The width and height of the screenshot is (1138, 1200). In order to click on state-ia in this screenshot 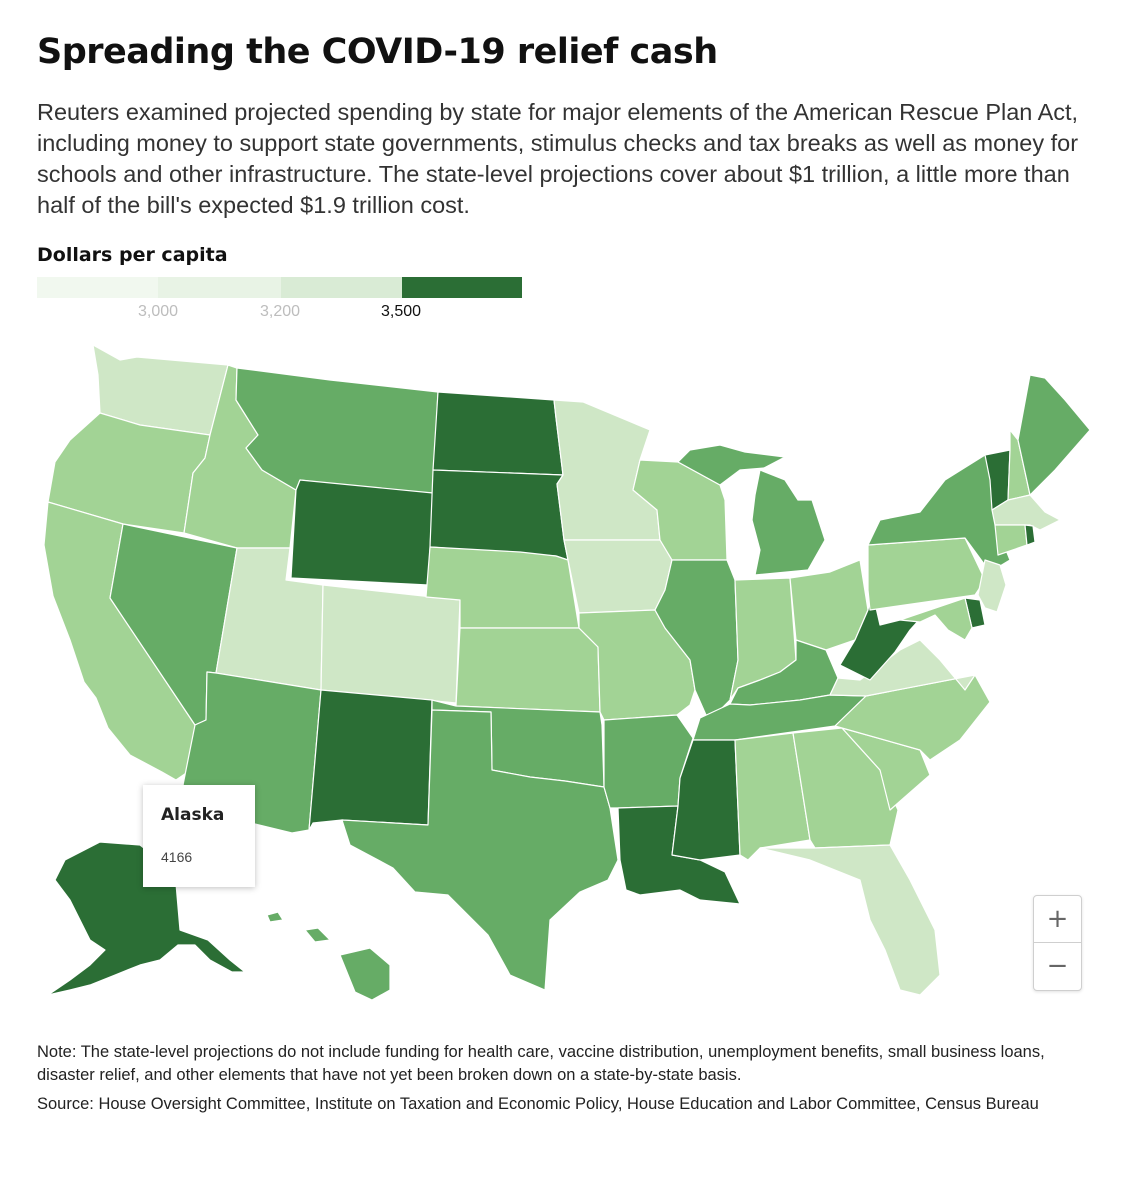, I will do `click(618, 576)`.